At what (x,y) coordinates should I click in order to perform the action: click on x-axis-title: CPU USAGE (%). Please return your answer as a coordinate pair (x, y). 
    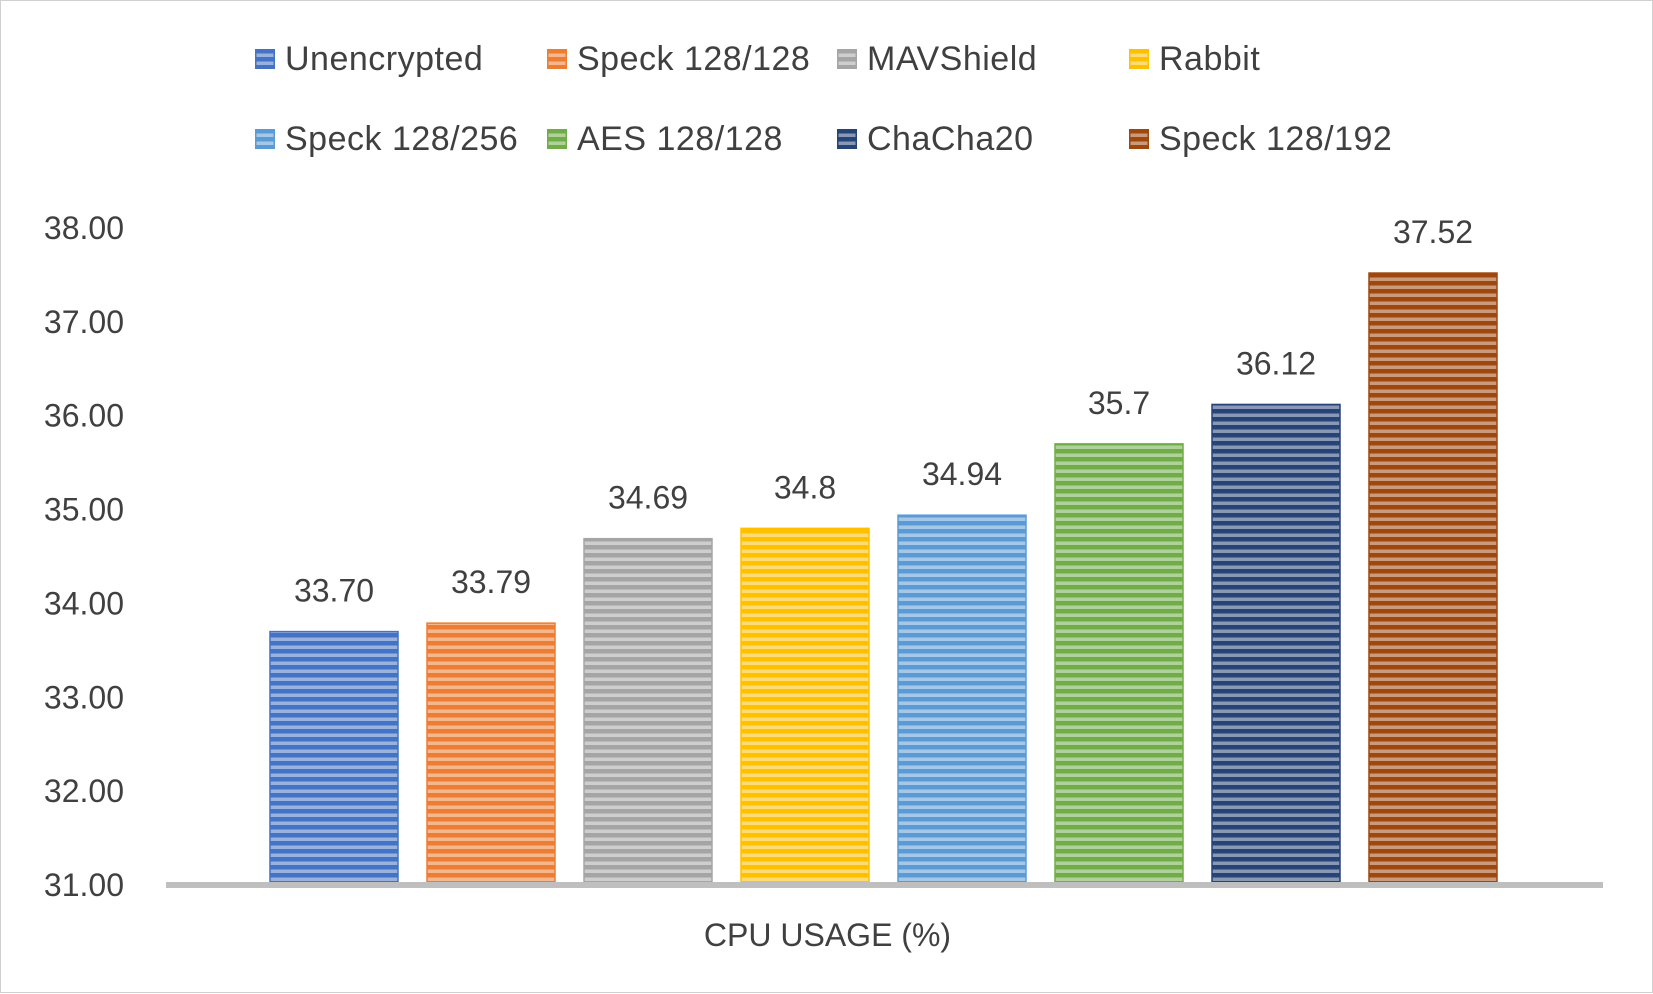
    Looking at the image, I should click on (827, 935).